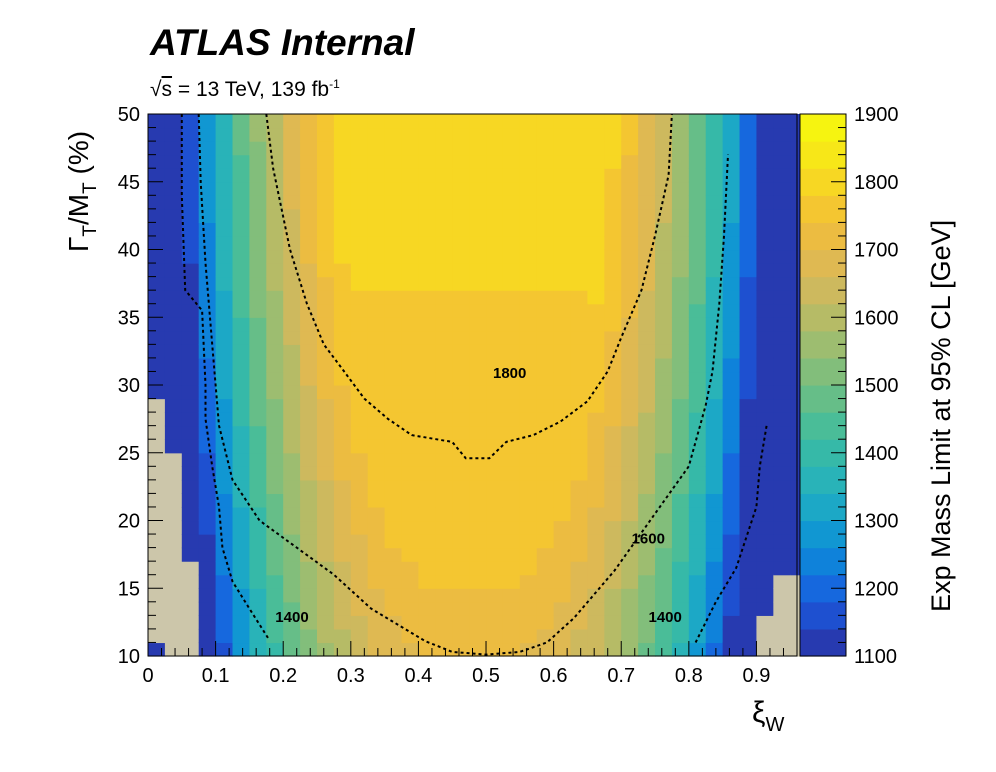 The image size is (996, 772). I want to click on xi-symbol: ξ, so click(758, 712).